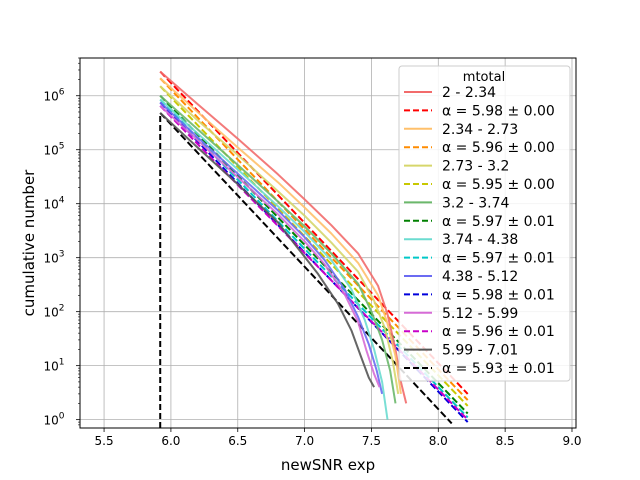 This screenshot has height=480, width=640. I want to click on legend-entry-label: 5.12 - 5.99, so click(480, 314).